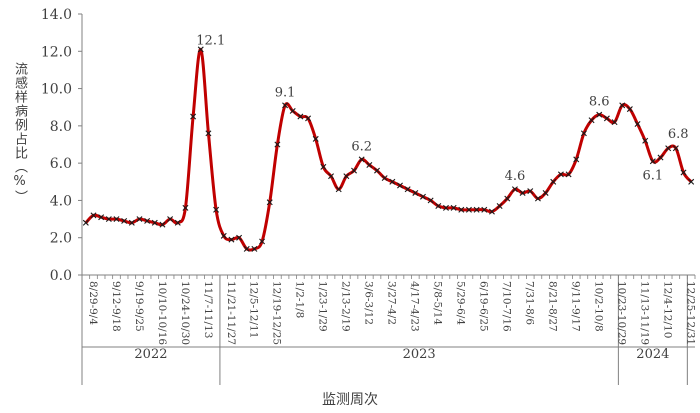  Describe the element at coordinates (61, 201) in the screenshot. I see `y-tick-label: 4.0` at that location.